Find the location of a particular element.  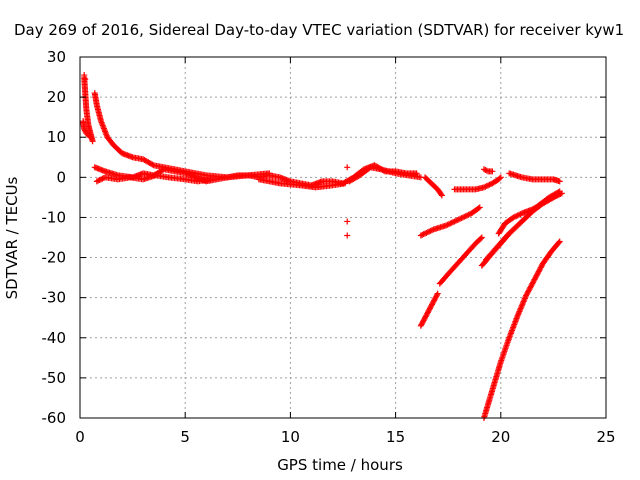

x-axis-title: GPS time / hours is located at coordinates (340, 465).